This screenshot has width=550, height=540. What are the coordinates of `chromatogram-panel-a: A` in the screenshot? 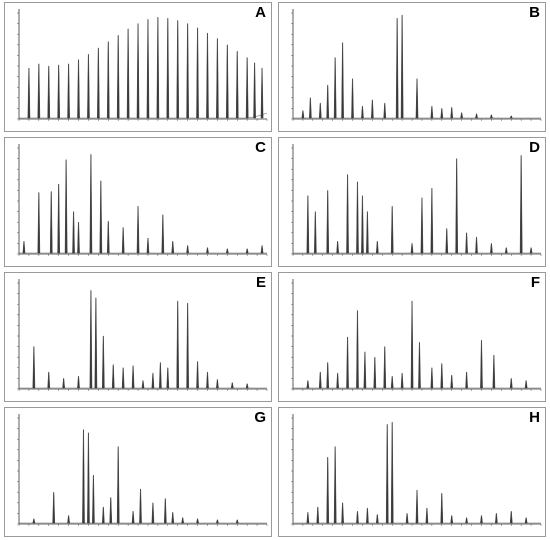 It's located at (138, 67).